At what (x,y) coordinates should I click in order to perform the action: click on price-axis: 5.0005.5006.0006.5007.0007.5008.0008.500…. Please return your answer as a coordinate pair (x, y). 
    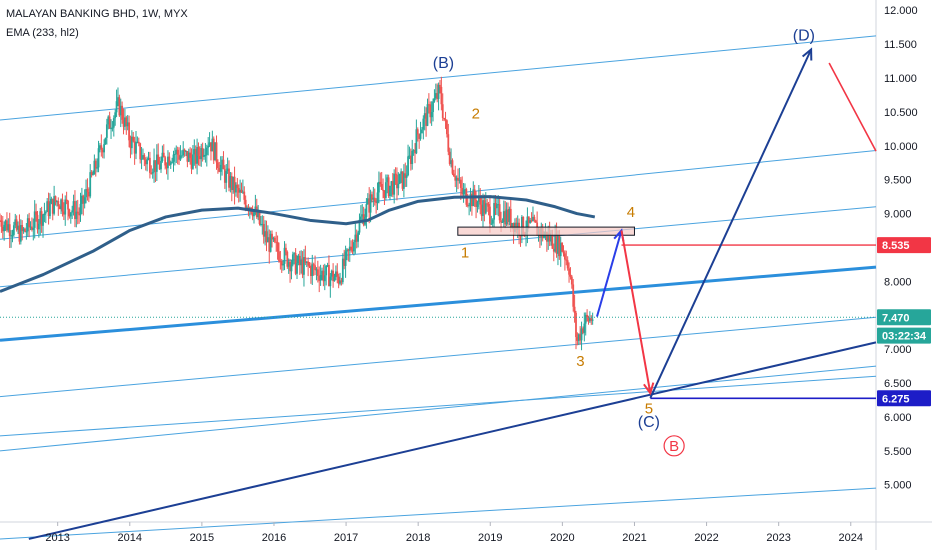
    Looking at the image, I should click on (904, 248).